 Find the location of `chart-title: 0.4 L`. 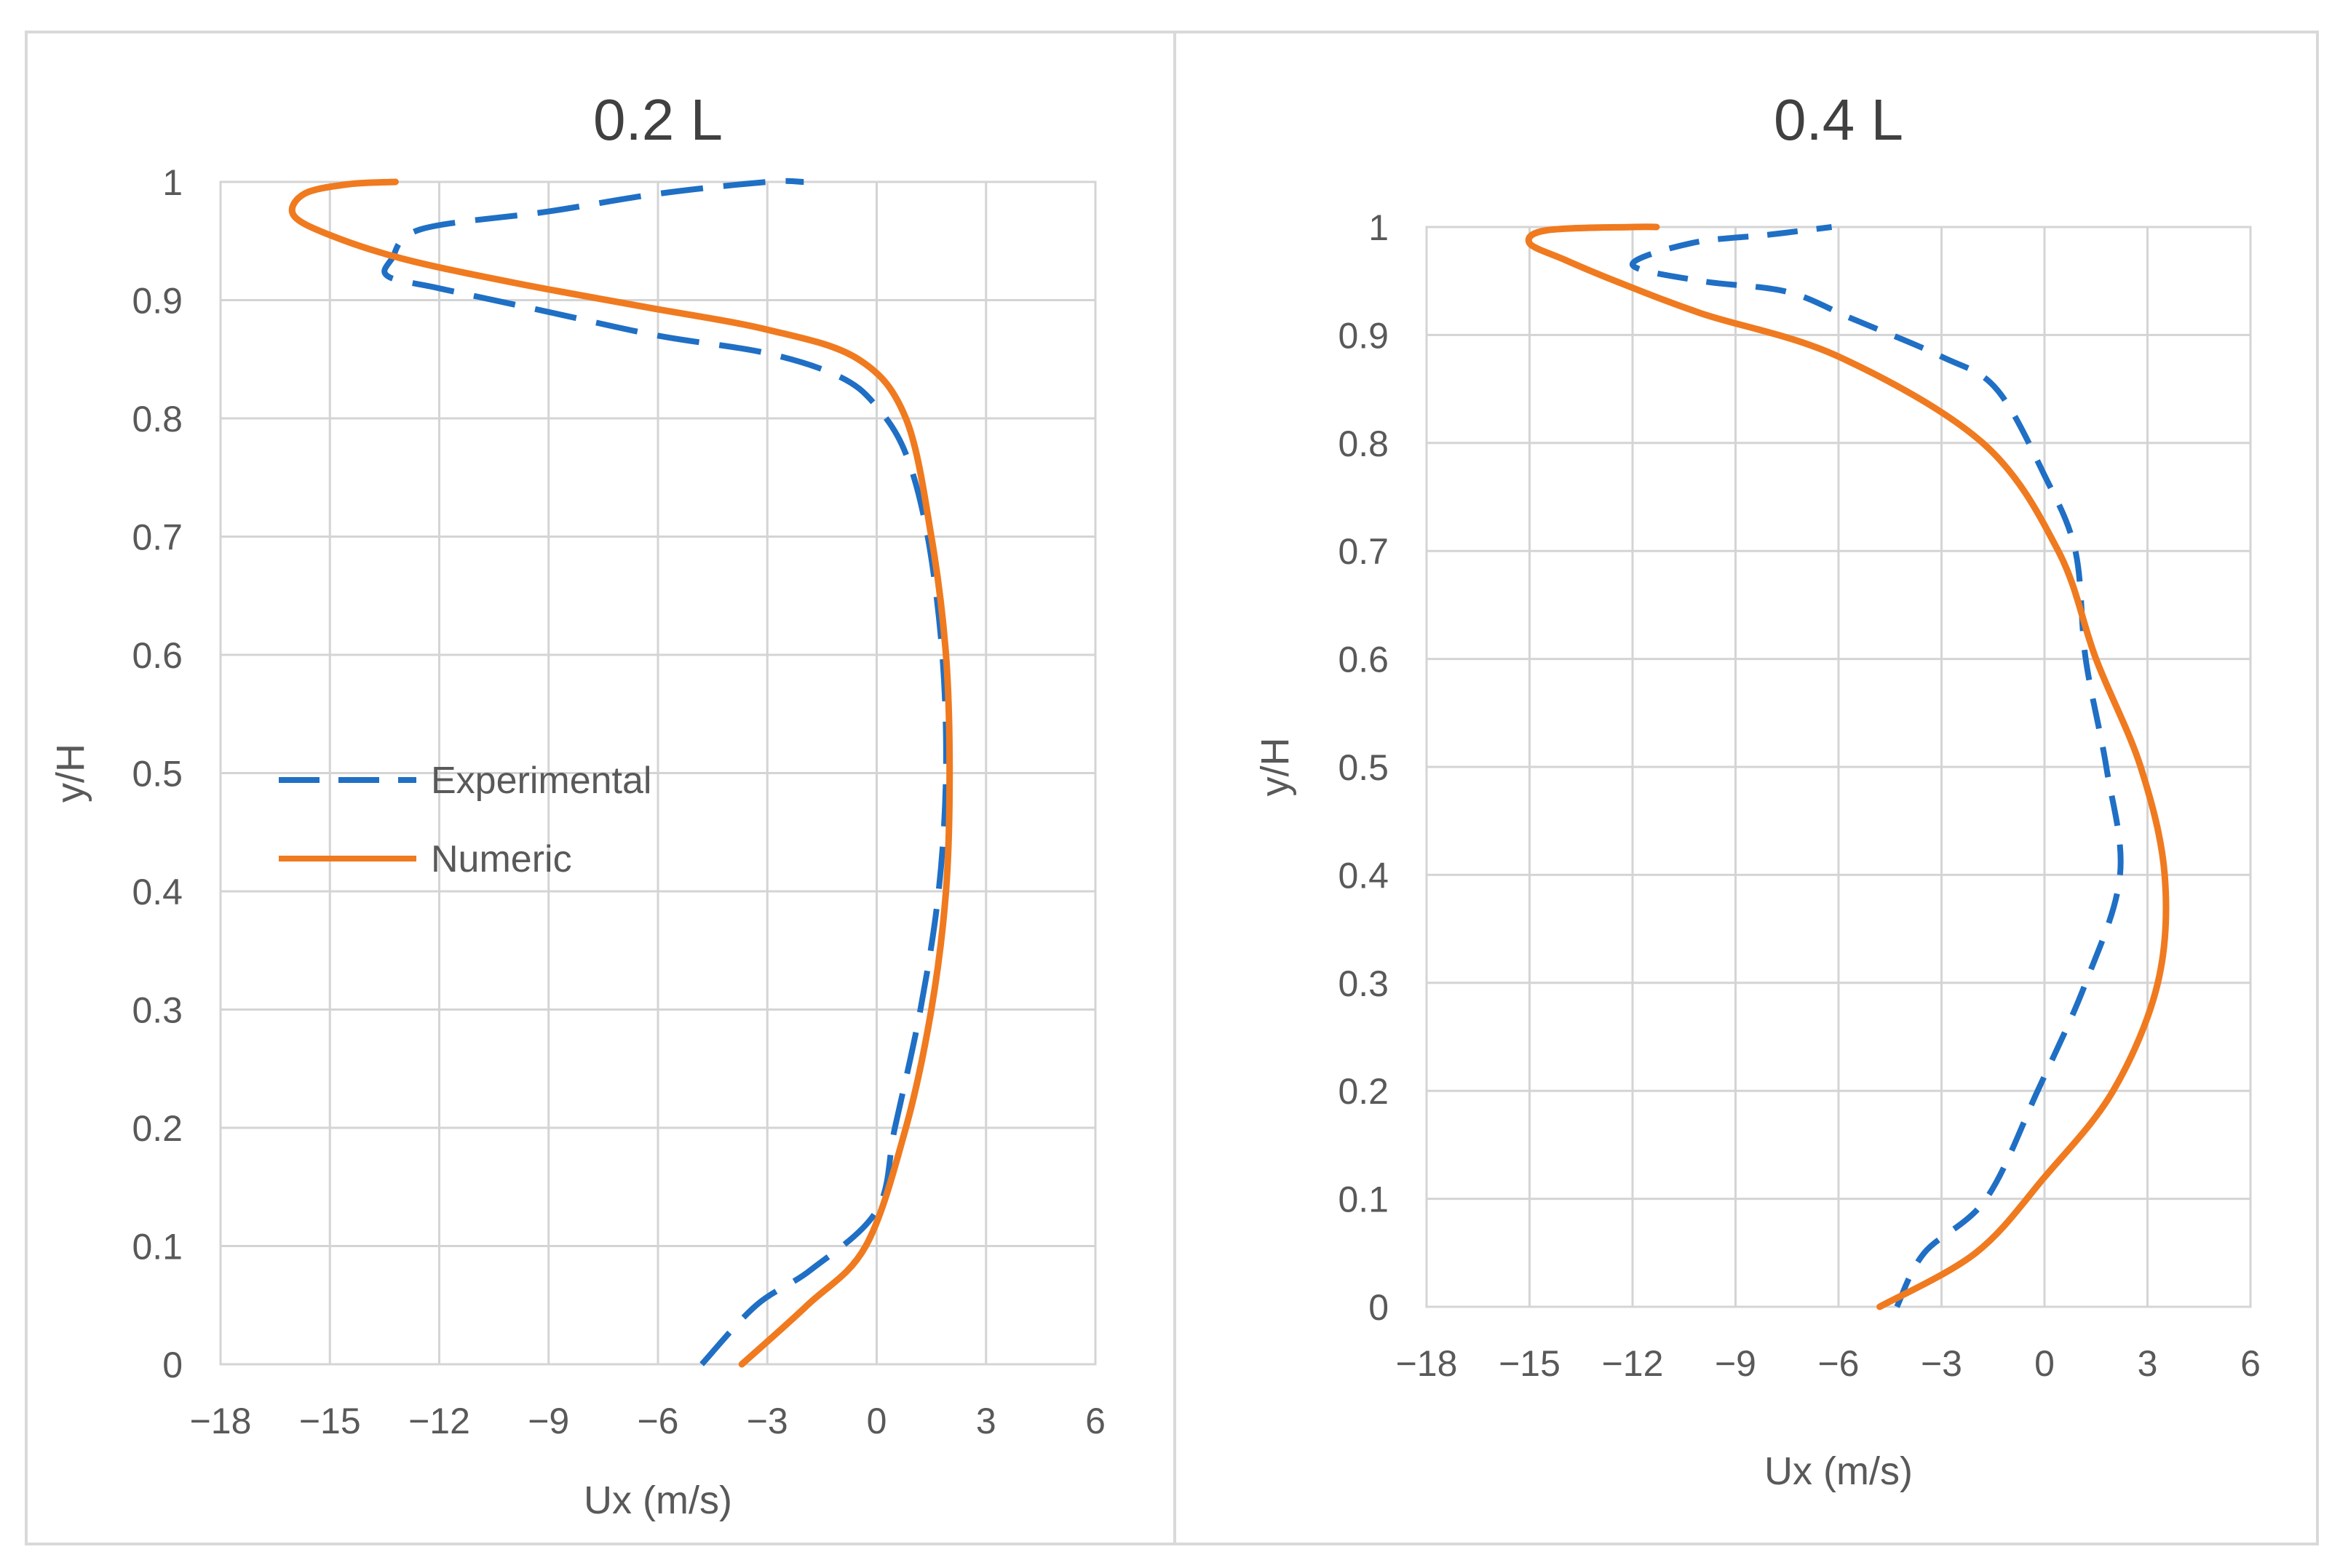

chart-title: 0.4 L is located at coordinates (1838, 119).